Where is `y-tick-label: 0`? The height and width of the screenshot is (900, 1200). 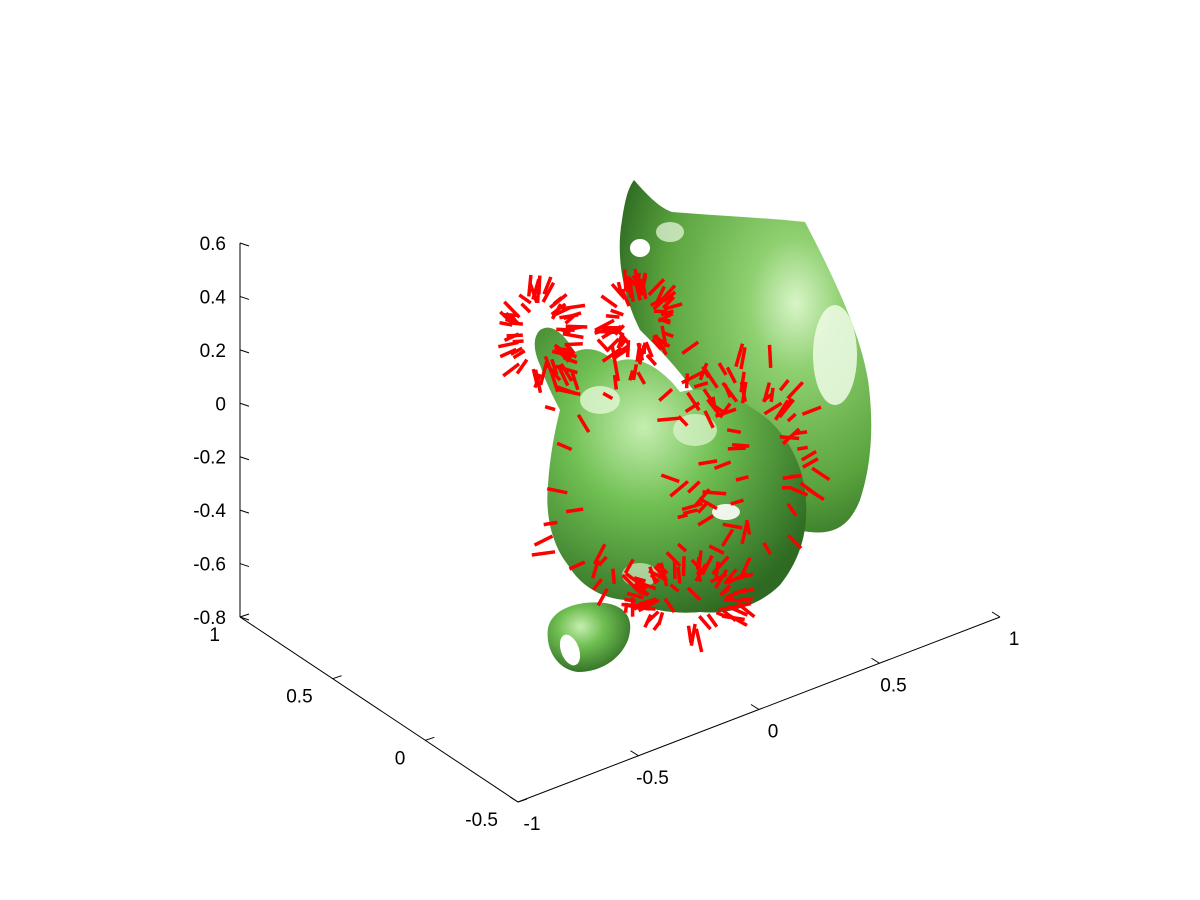 y-tick-label: 0 is located at coordinates (400, 758).